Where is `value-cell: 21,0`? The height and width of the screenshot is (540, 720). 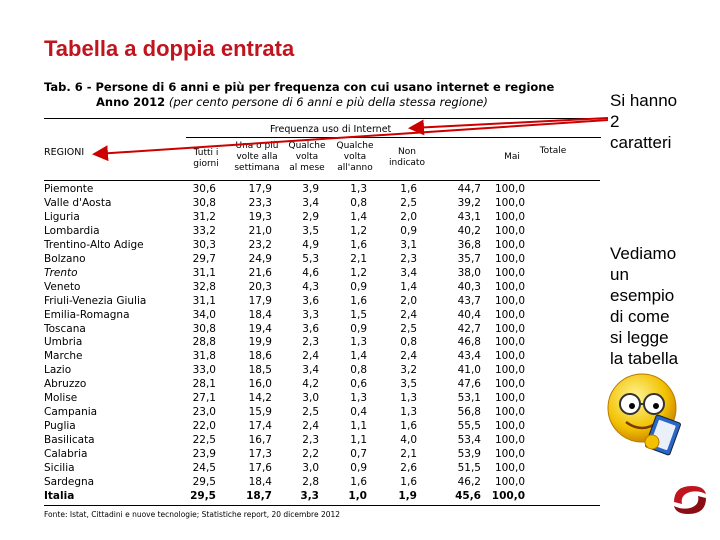 value-cell: 21,0 is located at coordinates (260, 230).